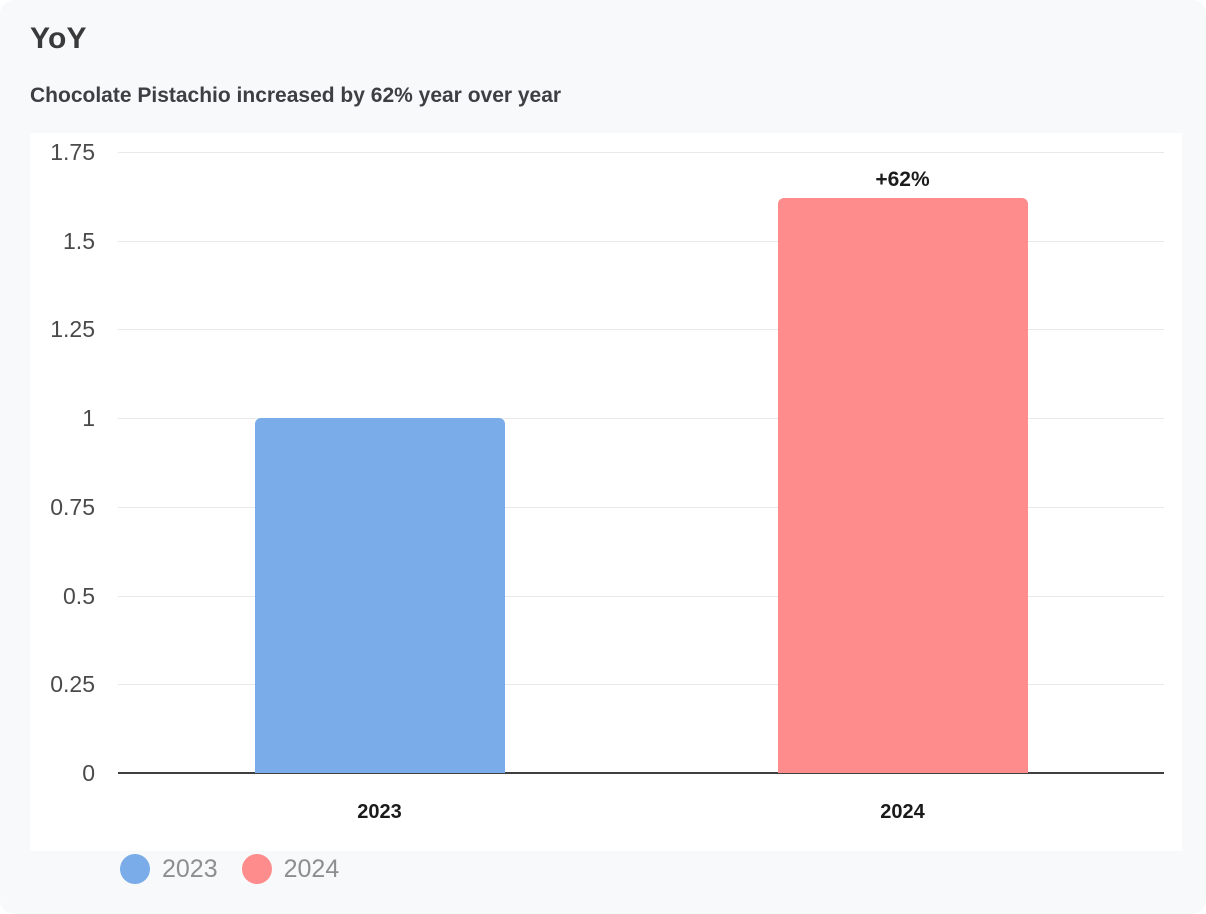 This screenshot has width=1206, height=914. Describe the element at coordinates (641, 773) in the screenshot. I see `x-axis-line` at that location.